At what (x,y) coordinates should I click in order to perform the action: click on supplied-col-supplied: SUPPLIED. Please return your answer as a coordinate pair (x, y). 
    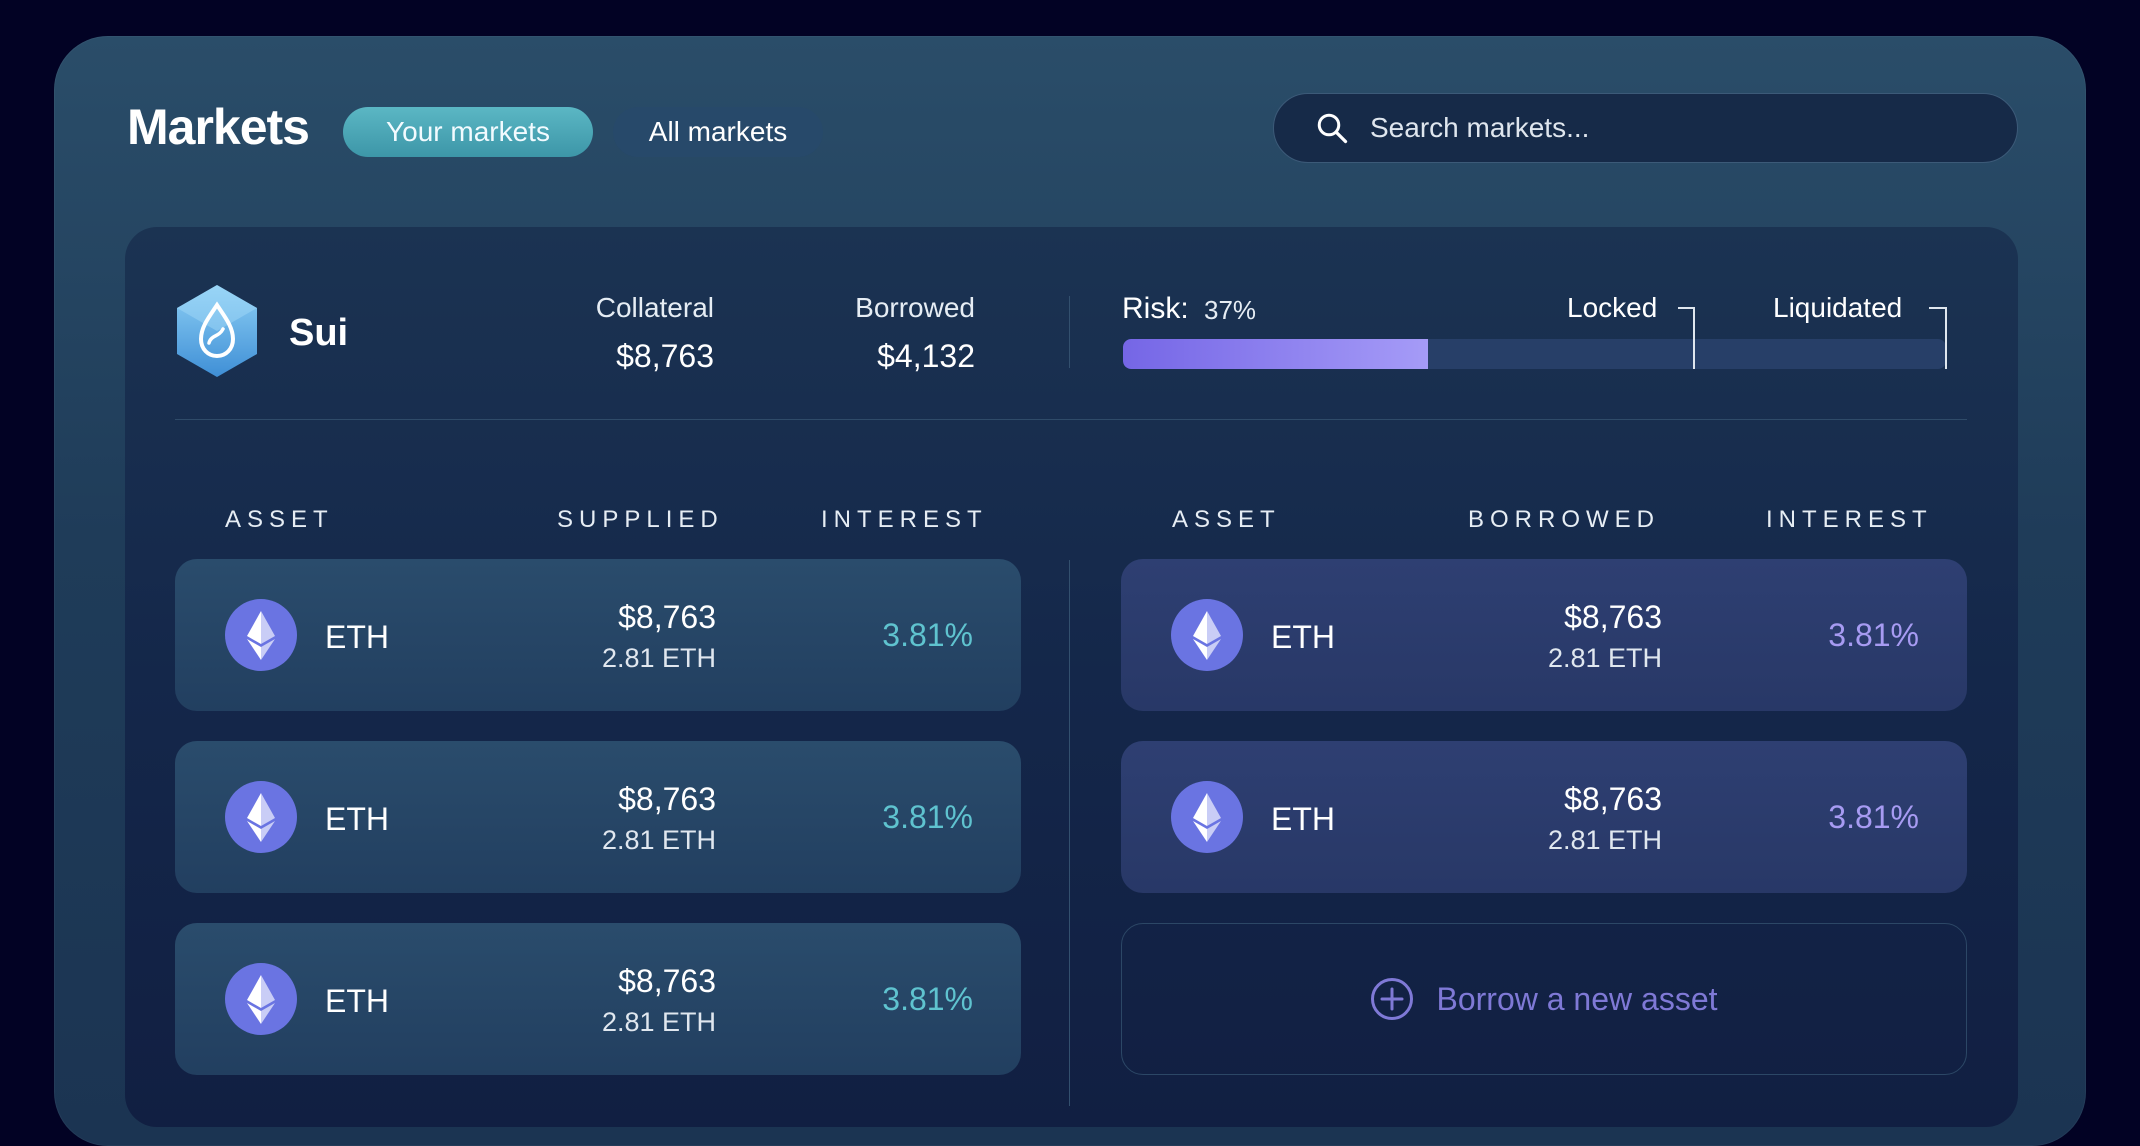
    Looking at the image, I should click on (640, 519).